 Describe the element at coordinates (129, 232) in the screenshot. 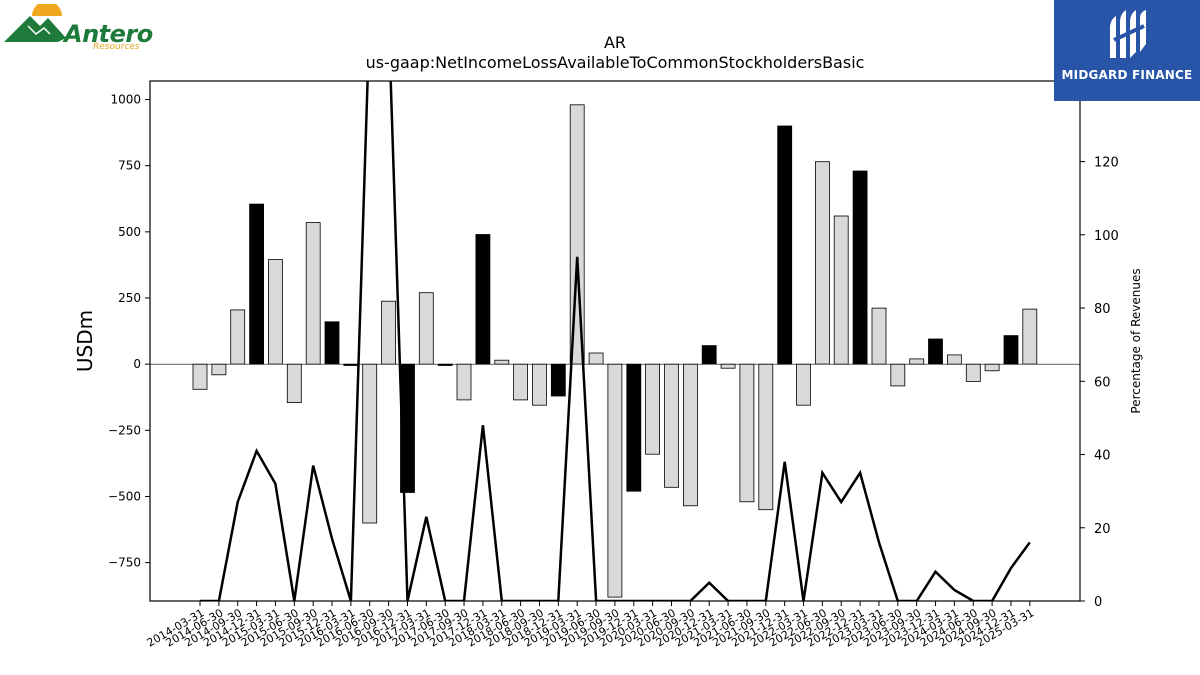

I see `y-tick-label: 500` at that location.